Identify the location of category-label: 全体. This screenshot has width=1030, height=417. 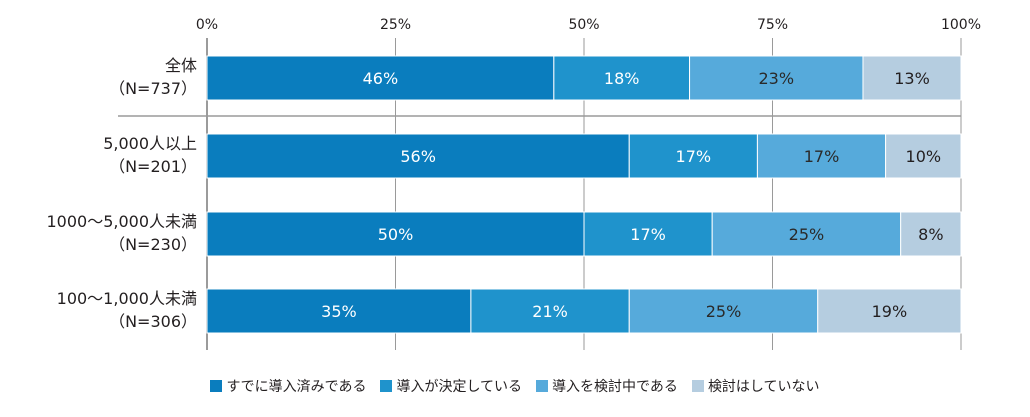
(181, 65).